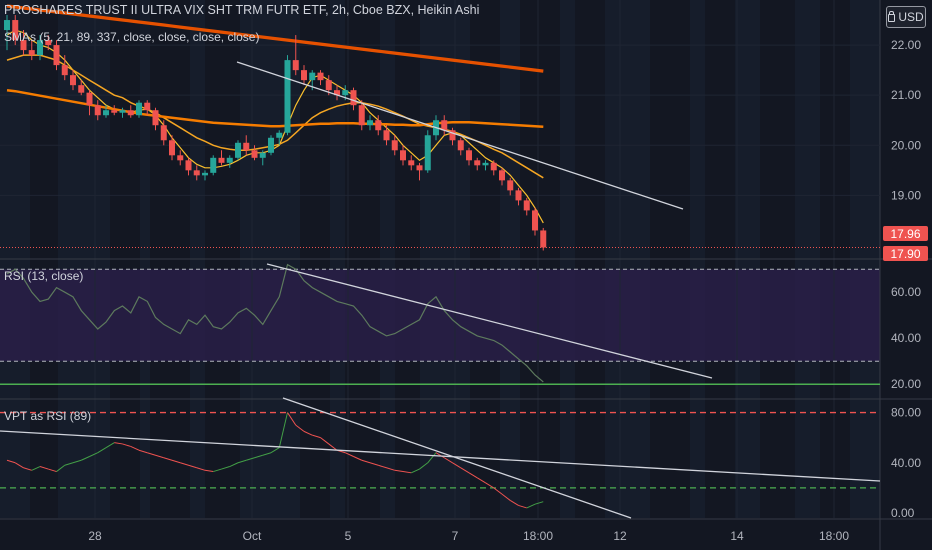 This screenshot has height=550, width=932. I want to click on time-tick-label: 12, so click(620, 536).